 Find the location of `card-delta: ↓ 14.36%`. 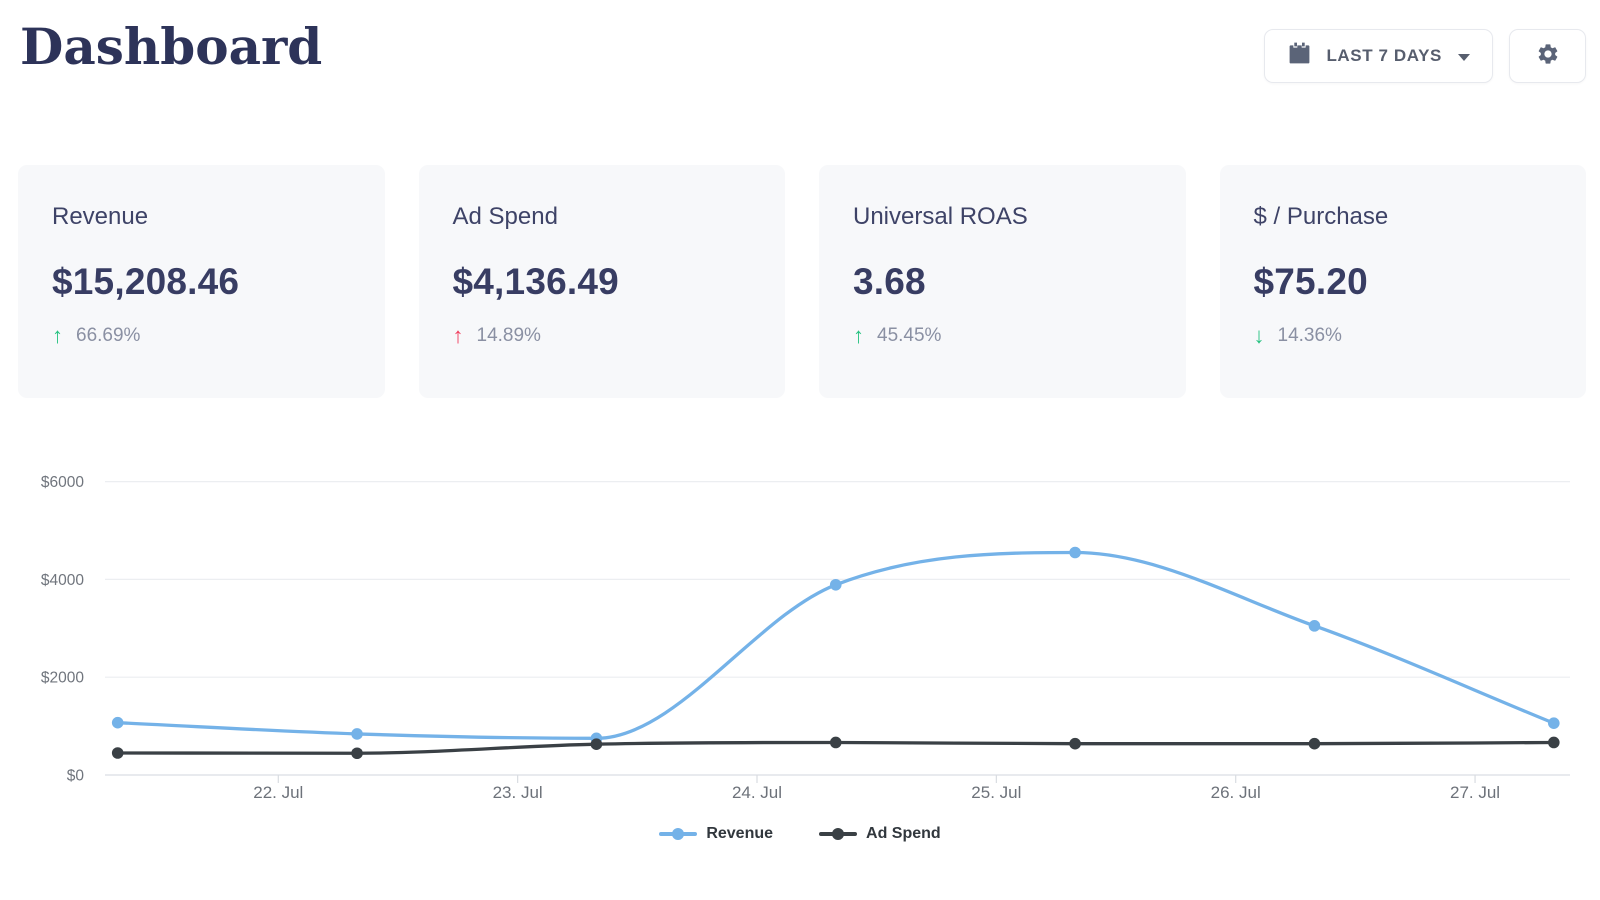

card-delta: ↓ 14.36% is located at coordinates (1403, 336).